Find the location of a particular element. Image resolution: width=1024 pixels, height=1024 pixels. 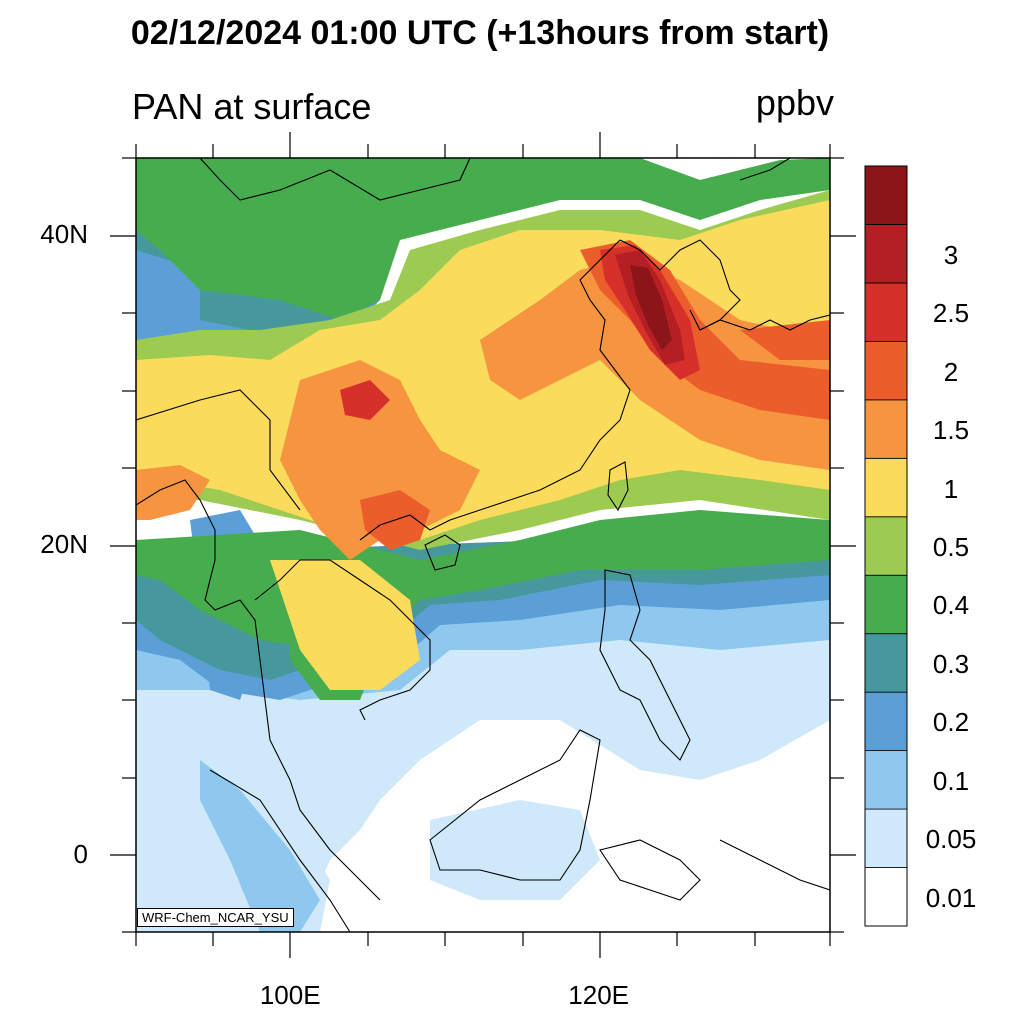

colorbar is located at coordinates (886, 546).